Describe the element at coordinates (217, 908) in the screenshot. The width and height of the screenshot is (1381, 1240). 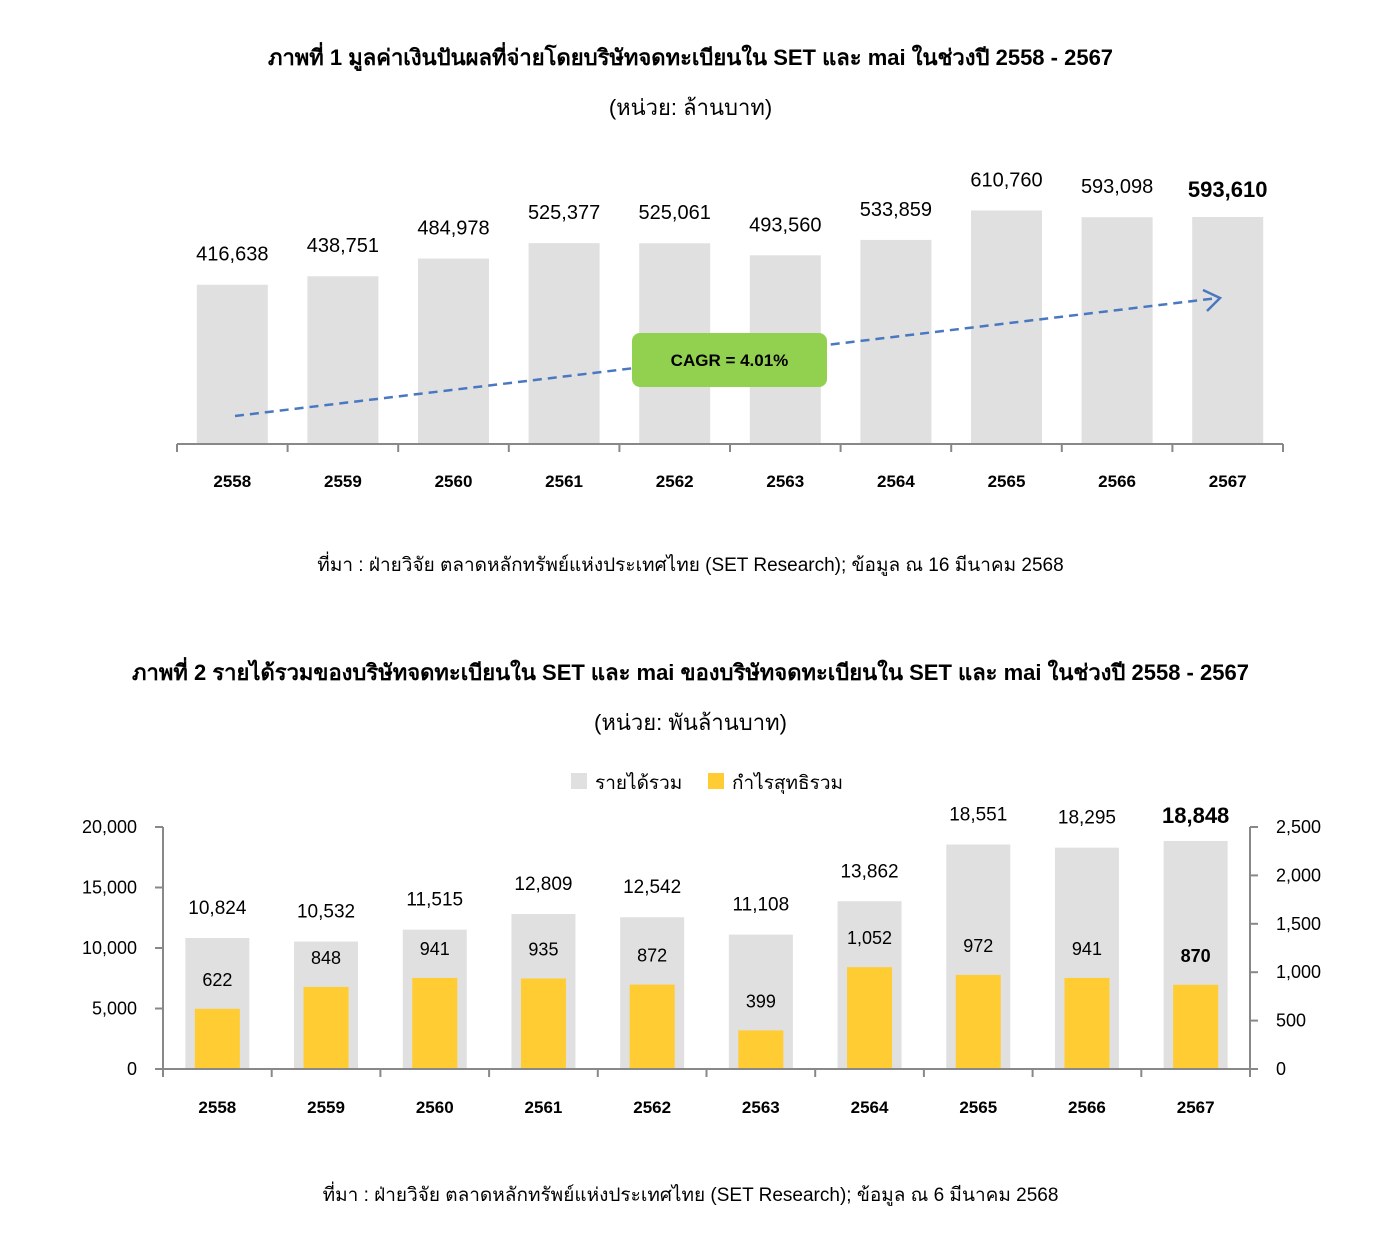
I see `revenue-value-label-2558: 10,824` at that location.